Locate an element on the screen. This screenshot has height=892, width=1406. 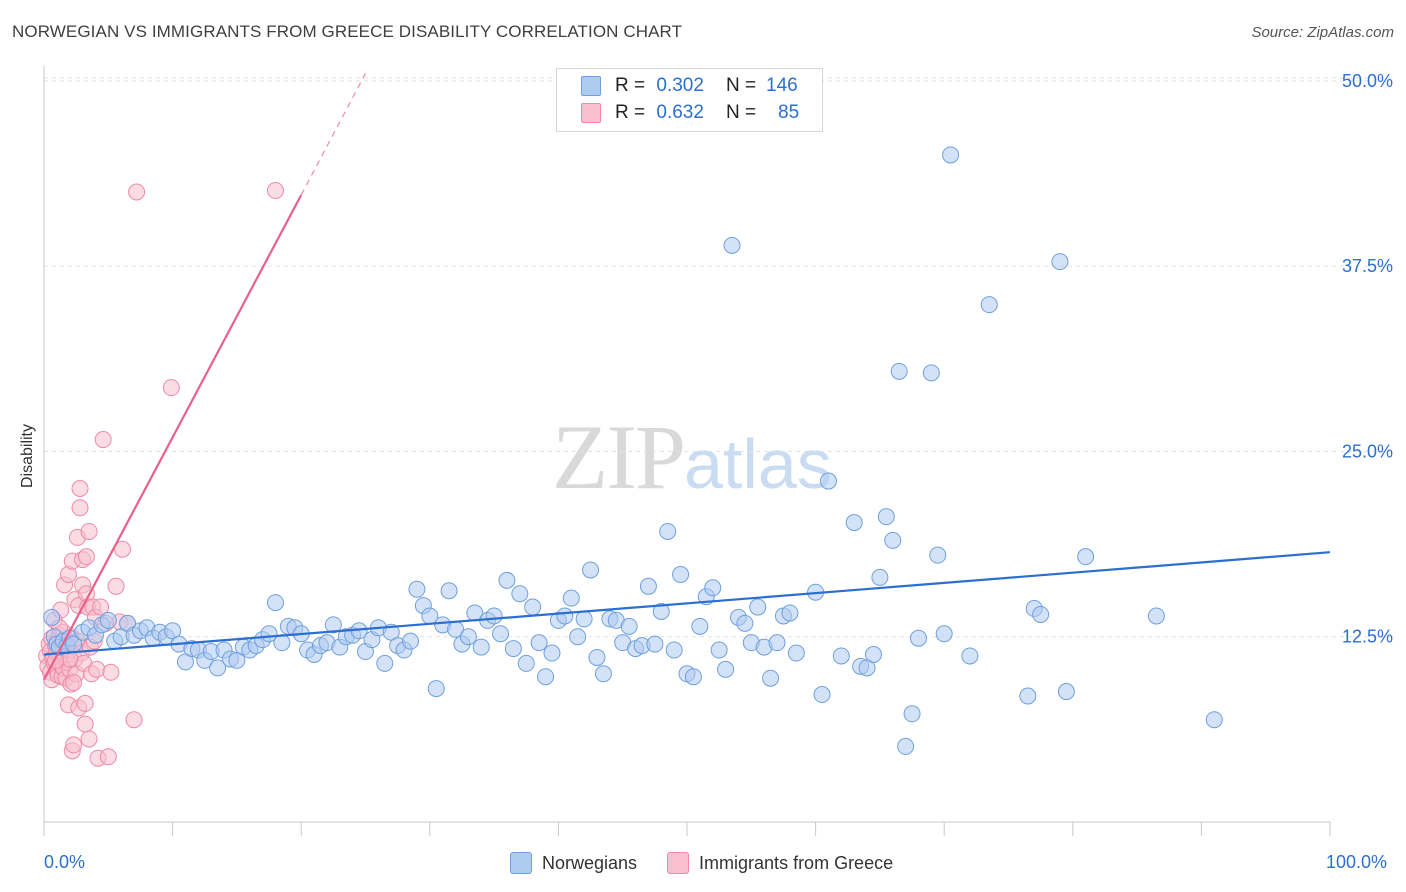
y-tick-label: 37.5% is located at coordinates (1367, 266).